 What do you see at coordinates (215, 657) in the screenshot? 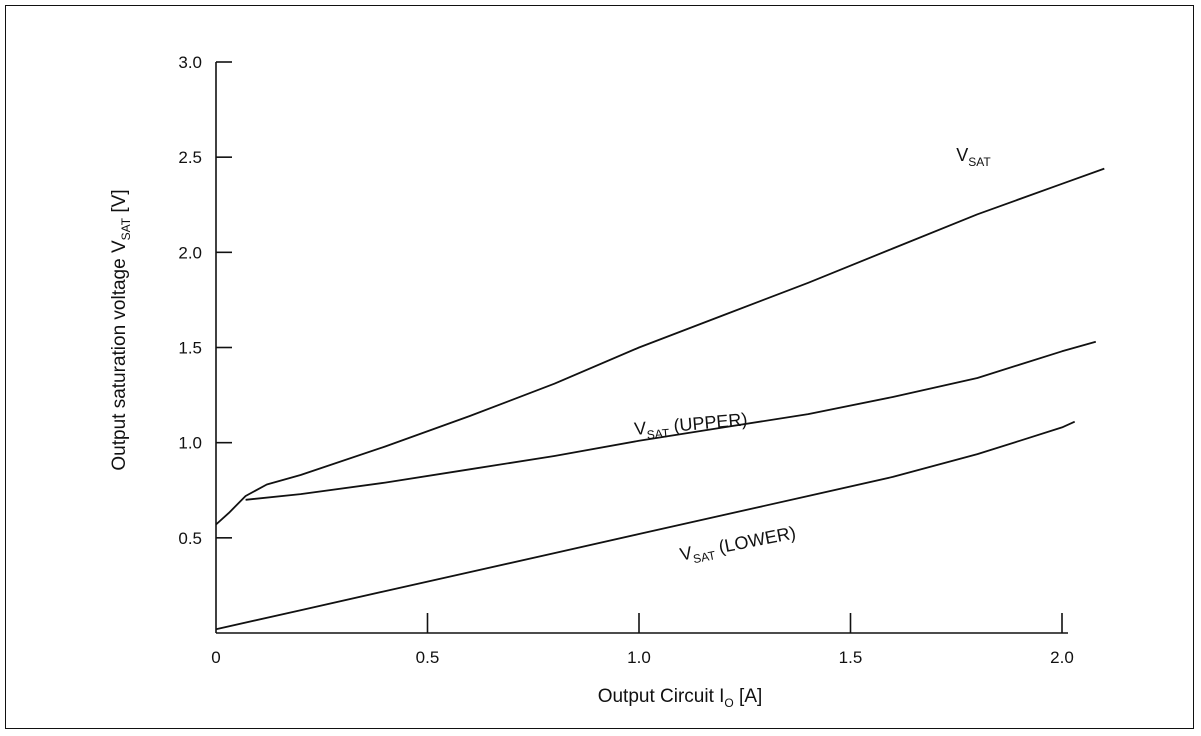
I see `x-tick-label: 0` at bounding box center [215, 657].